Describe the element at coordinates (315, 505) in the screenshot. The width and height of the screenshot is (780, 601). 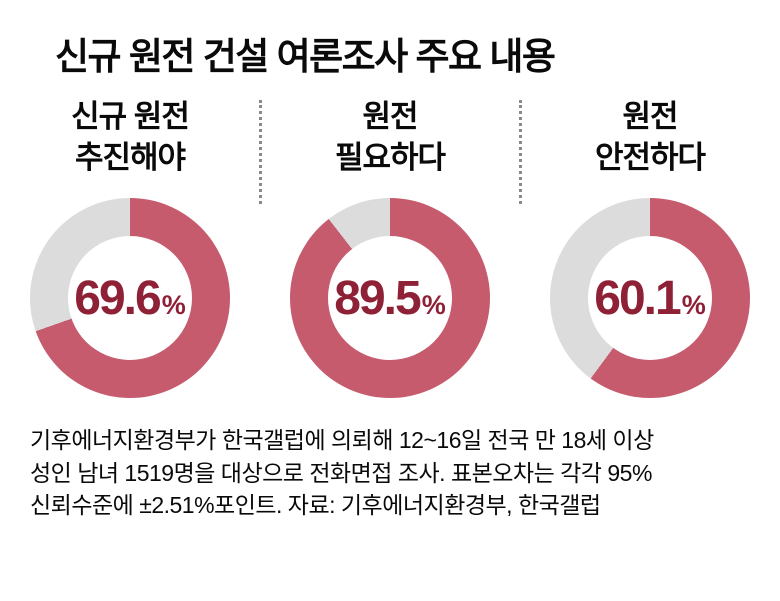
I see `footer-line: 신뢰수준에 ±2.51%포인트. 자료: 기후에너지환경부, 한국갤럽` at that location.